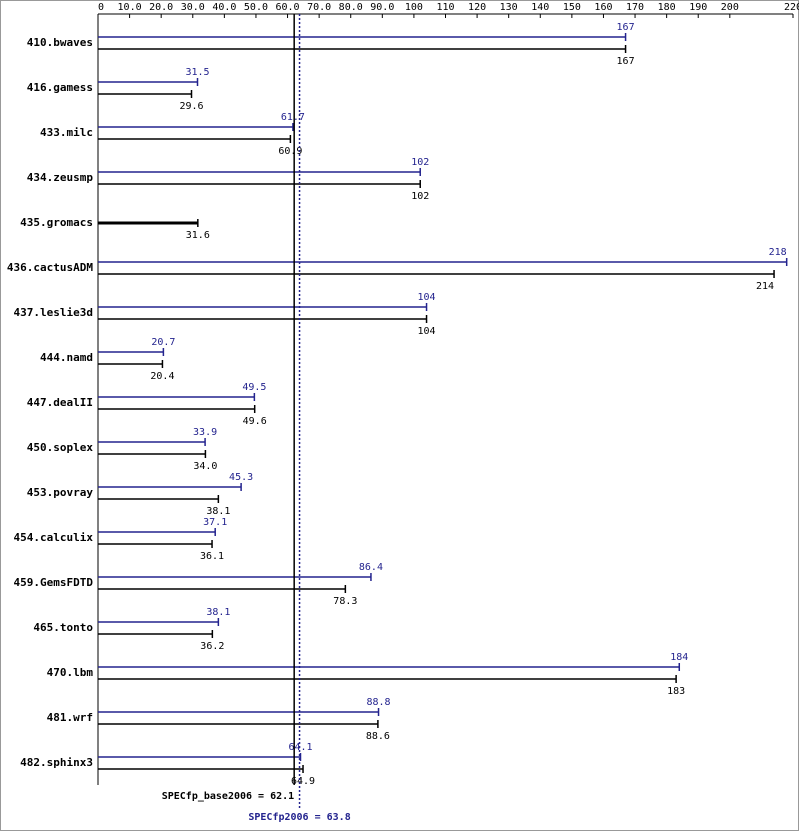  I want to click on x-tick-label: 100, so click(414, 7).